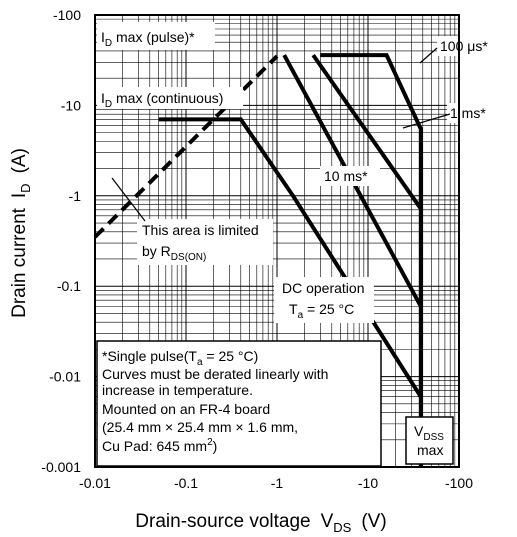 The image size is (517, 537). I want to click on rds-label-line1: This area is limited, so click(200, 230).